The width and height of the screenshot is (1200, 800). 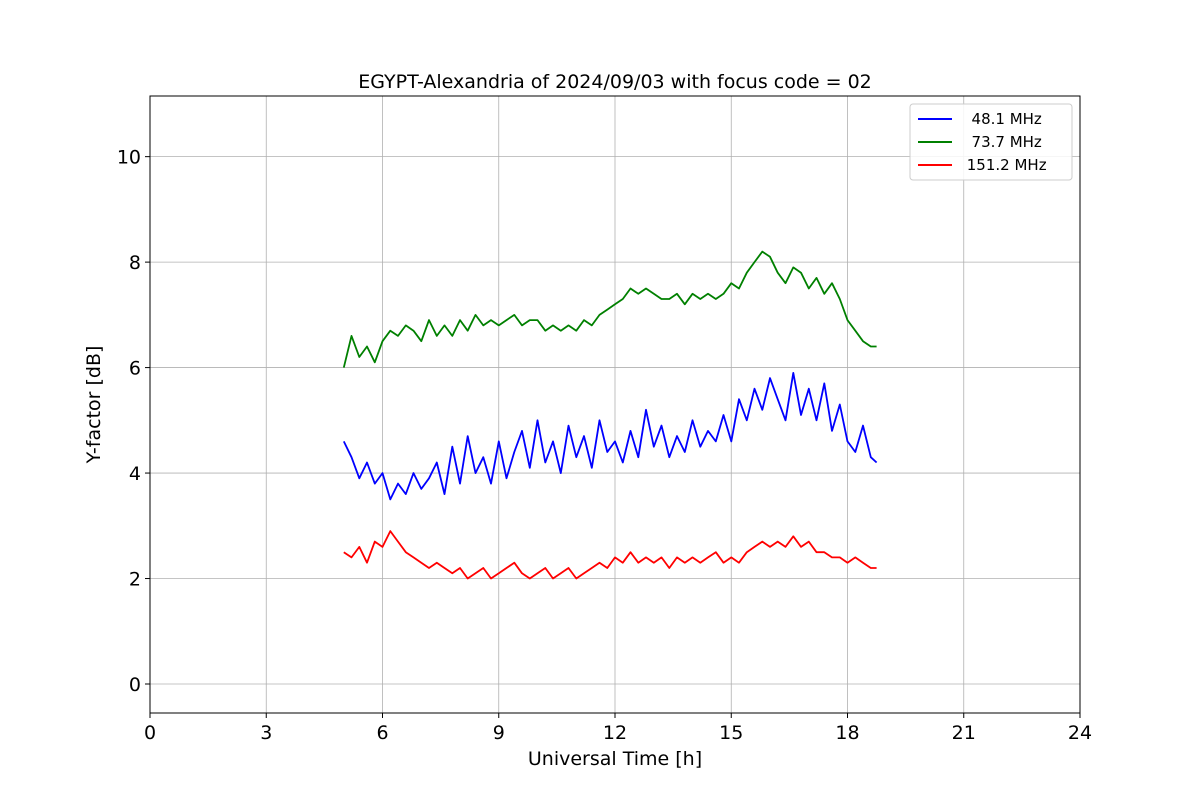 What do you see at coordinates (1080, 733) in the screenshot?
I see `x-tick-label: 24` at bounding box center [1080, 733].